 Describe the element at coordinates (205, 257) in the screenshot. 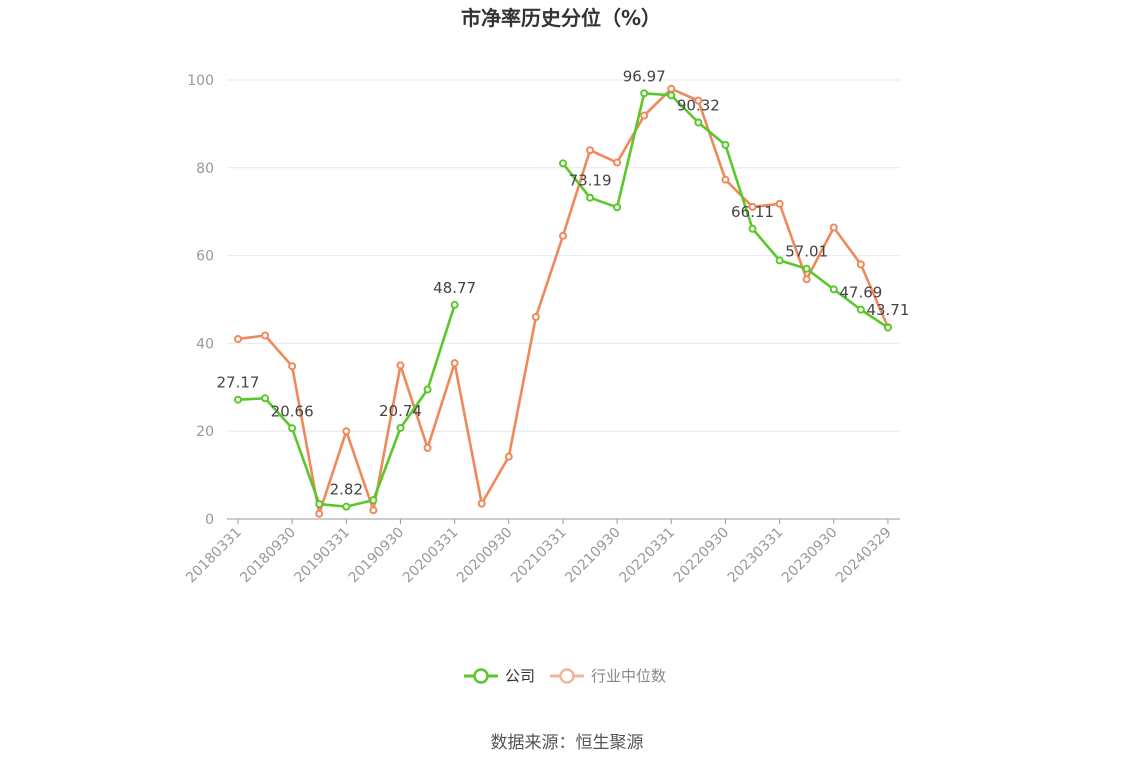

I see `y-tick-label: 60` at that location.